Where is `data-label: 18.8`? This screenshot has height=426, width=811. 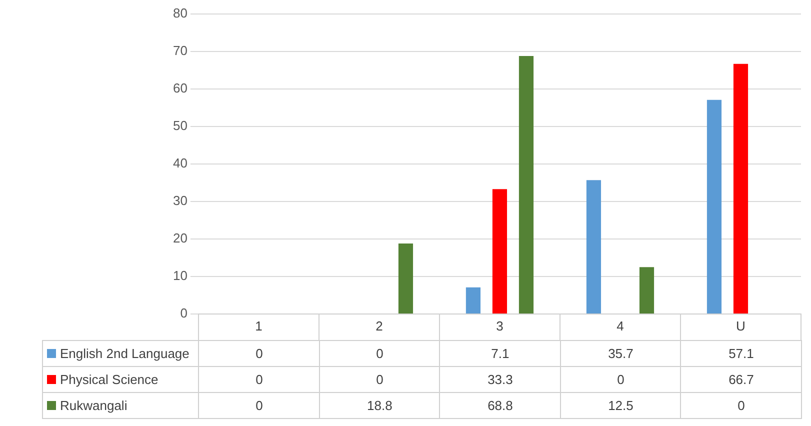 data-label: 18.8 is located at coordinates (379, 405).